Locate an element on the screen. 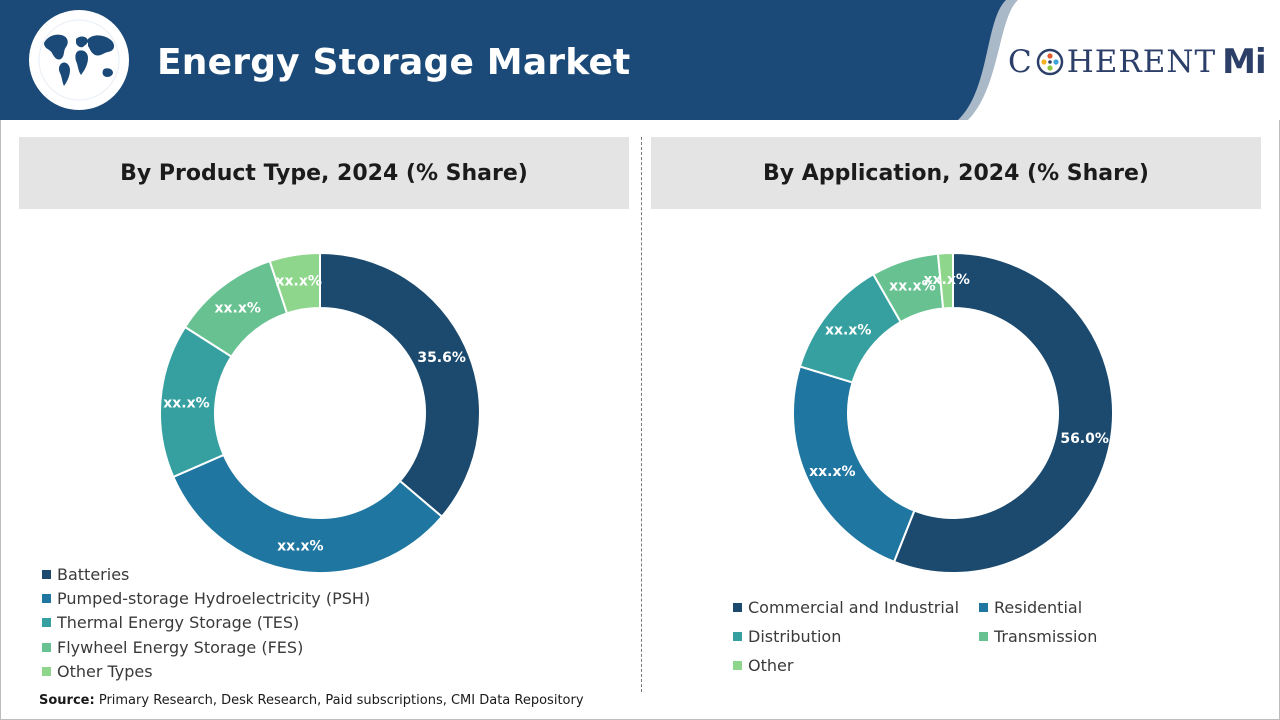  legend-item: Pumped-storage Hydroelectricity (PSH) is located at coordinates (206, 598).